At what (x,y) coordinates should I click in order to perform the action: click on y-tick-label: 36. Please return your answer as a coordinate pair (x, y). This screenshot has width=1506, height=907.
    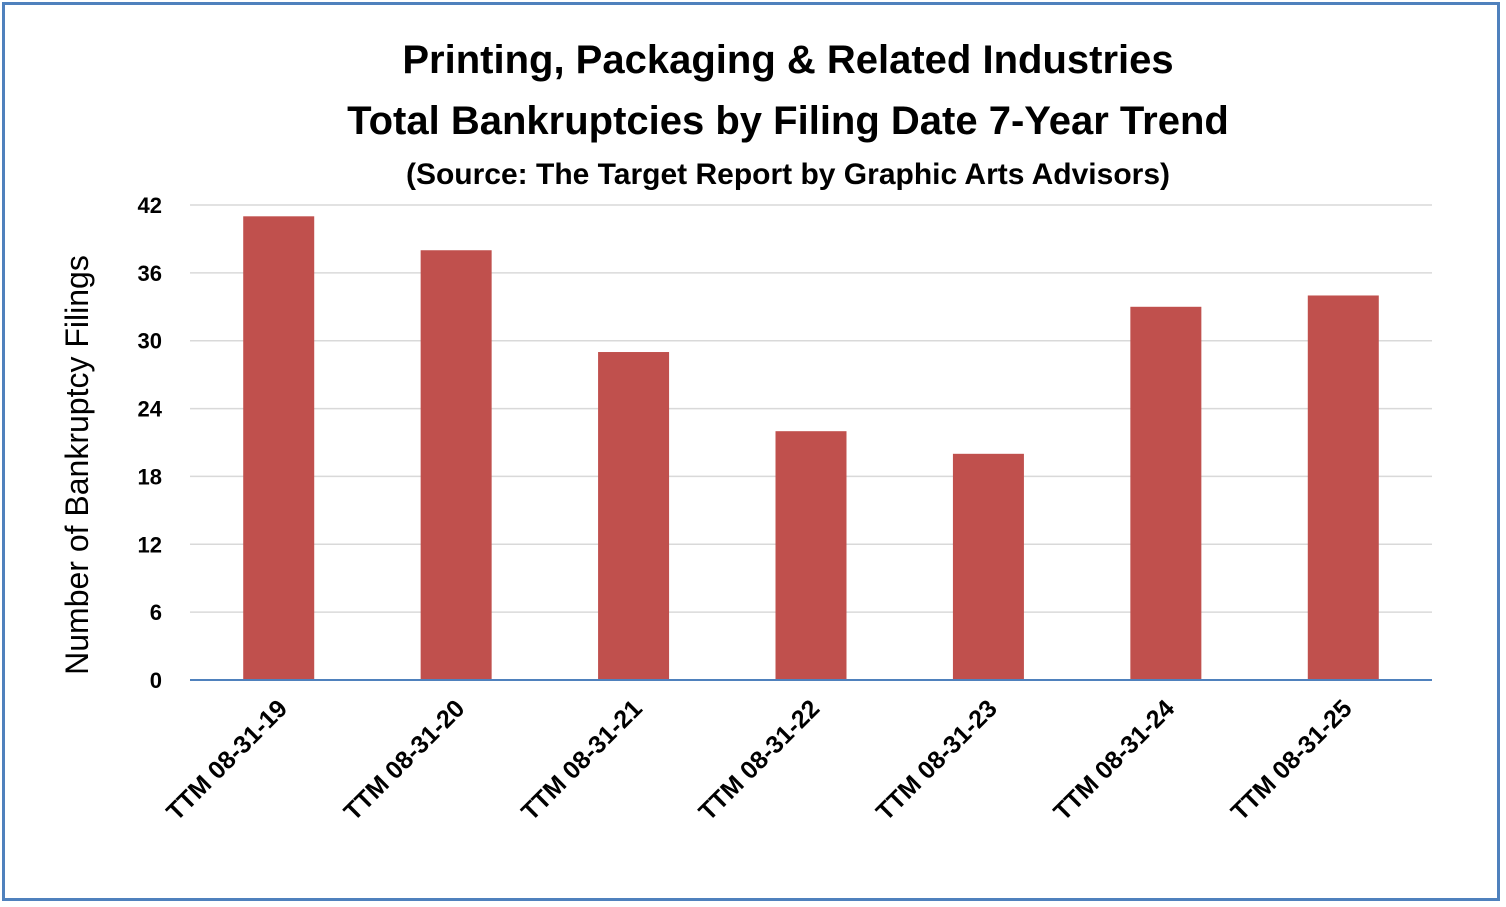
    Looking at the image, I should click on (150, 273).